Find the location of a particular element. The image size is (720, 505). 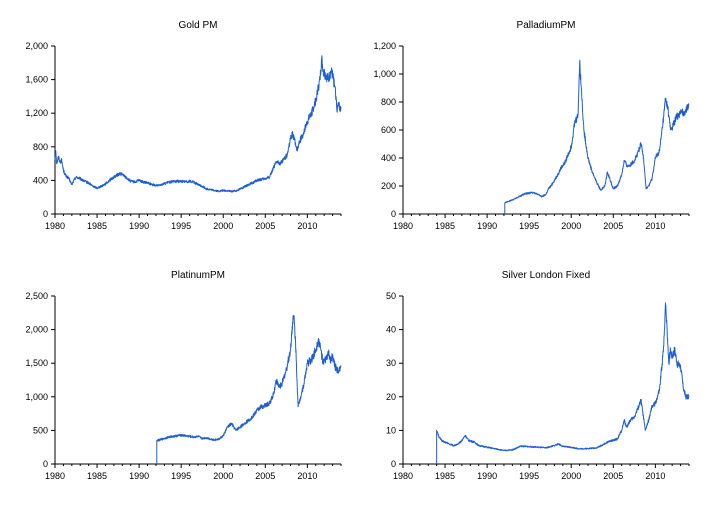

y-tick-label: 50 is located at coordinates (391, 296).